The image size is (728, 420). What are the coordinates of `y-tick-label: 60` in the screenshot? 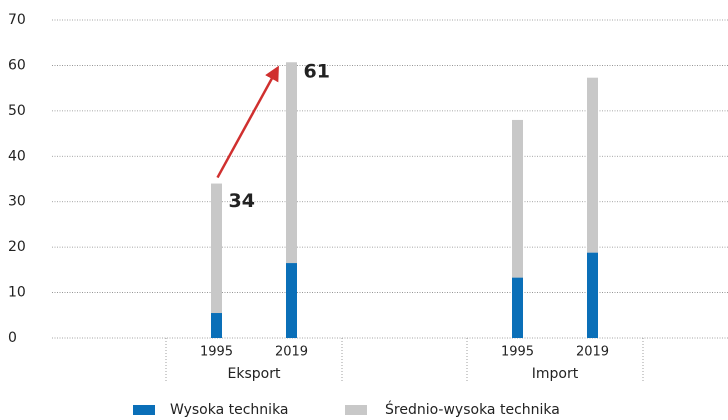 It's located at (17, 65).